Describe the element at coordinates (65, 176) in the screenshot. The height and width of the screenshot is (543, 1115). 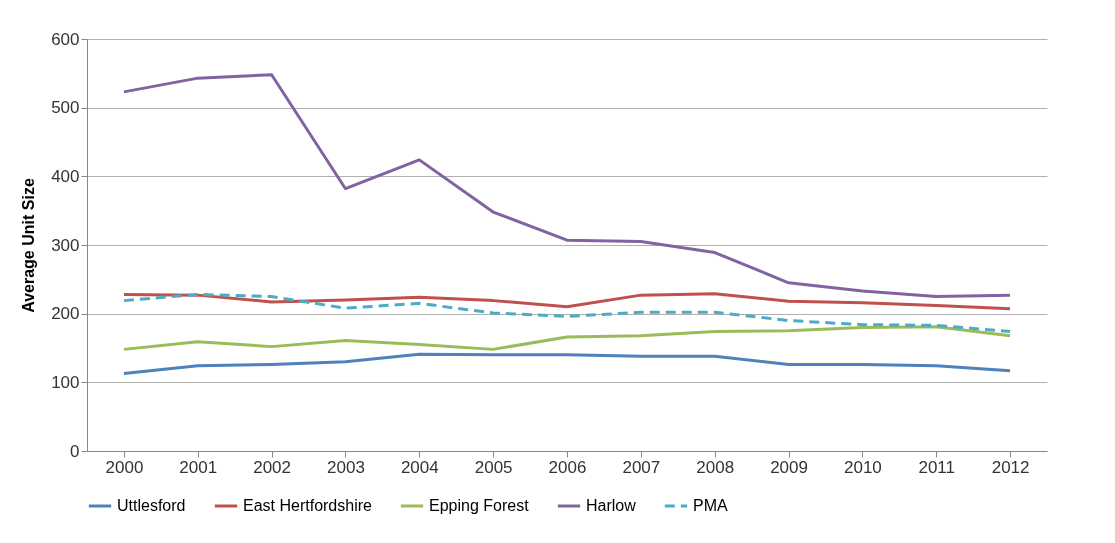
I see `y-tick-label: 400` at that location.